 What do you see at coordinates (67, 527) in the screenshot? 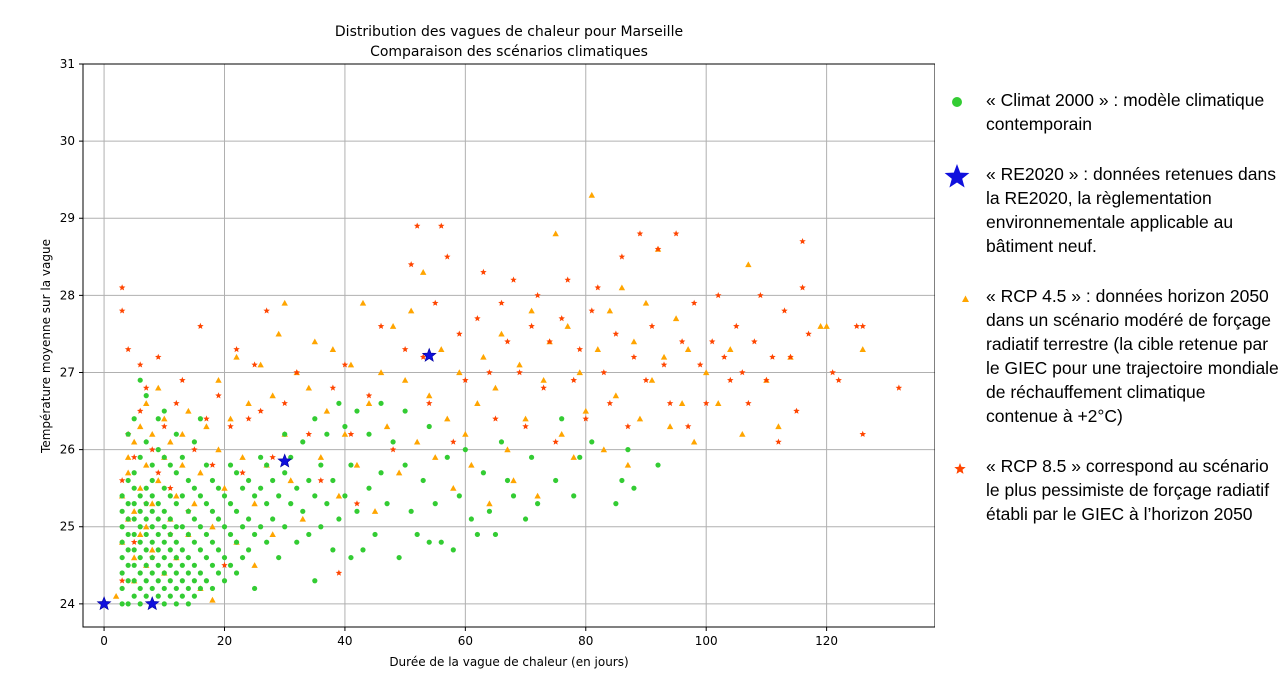
I see `y-tick-label: 25` at bounding box center [67, 527].